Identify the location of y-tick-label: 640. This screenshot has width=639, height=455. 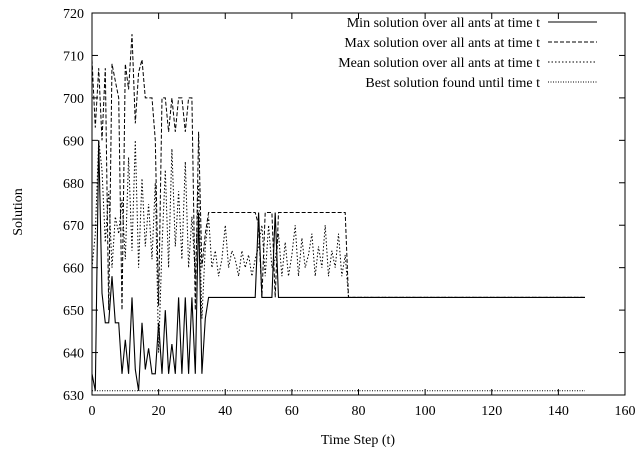
(73, 354).